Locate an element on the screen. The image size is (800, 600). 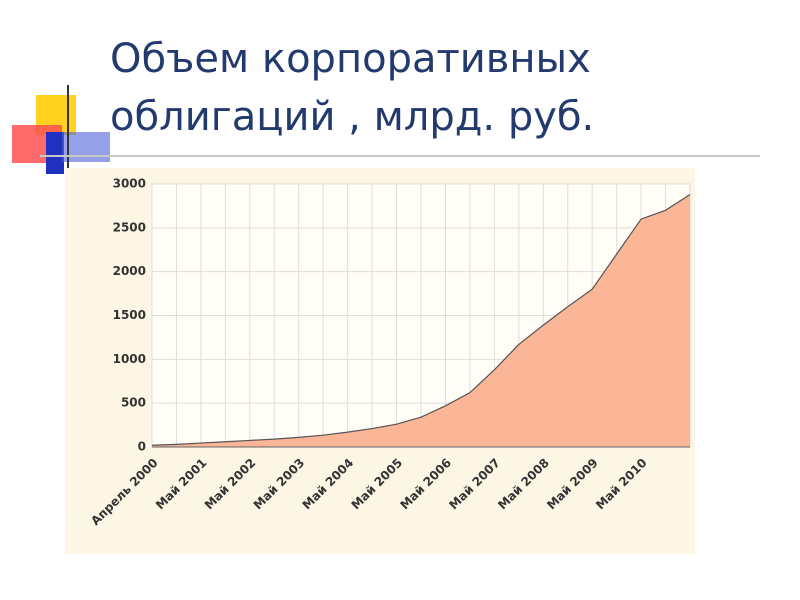
y-tick-label: 1000 is located at coordinates (129, 359).